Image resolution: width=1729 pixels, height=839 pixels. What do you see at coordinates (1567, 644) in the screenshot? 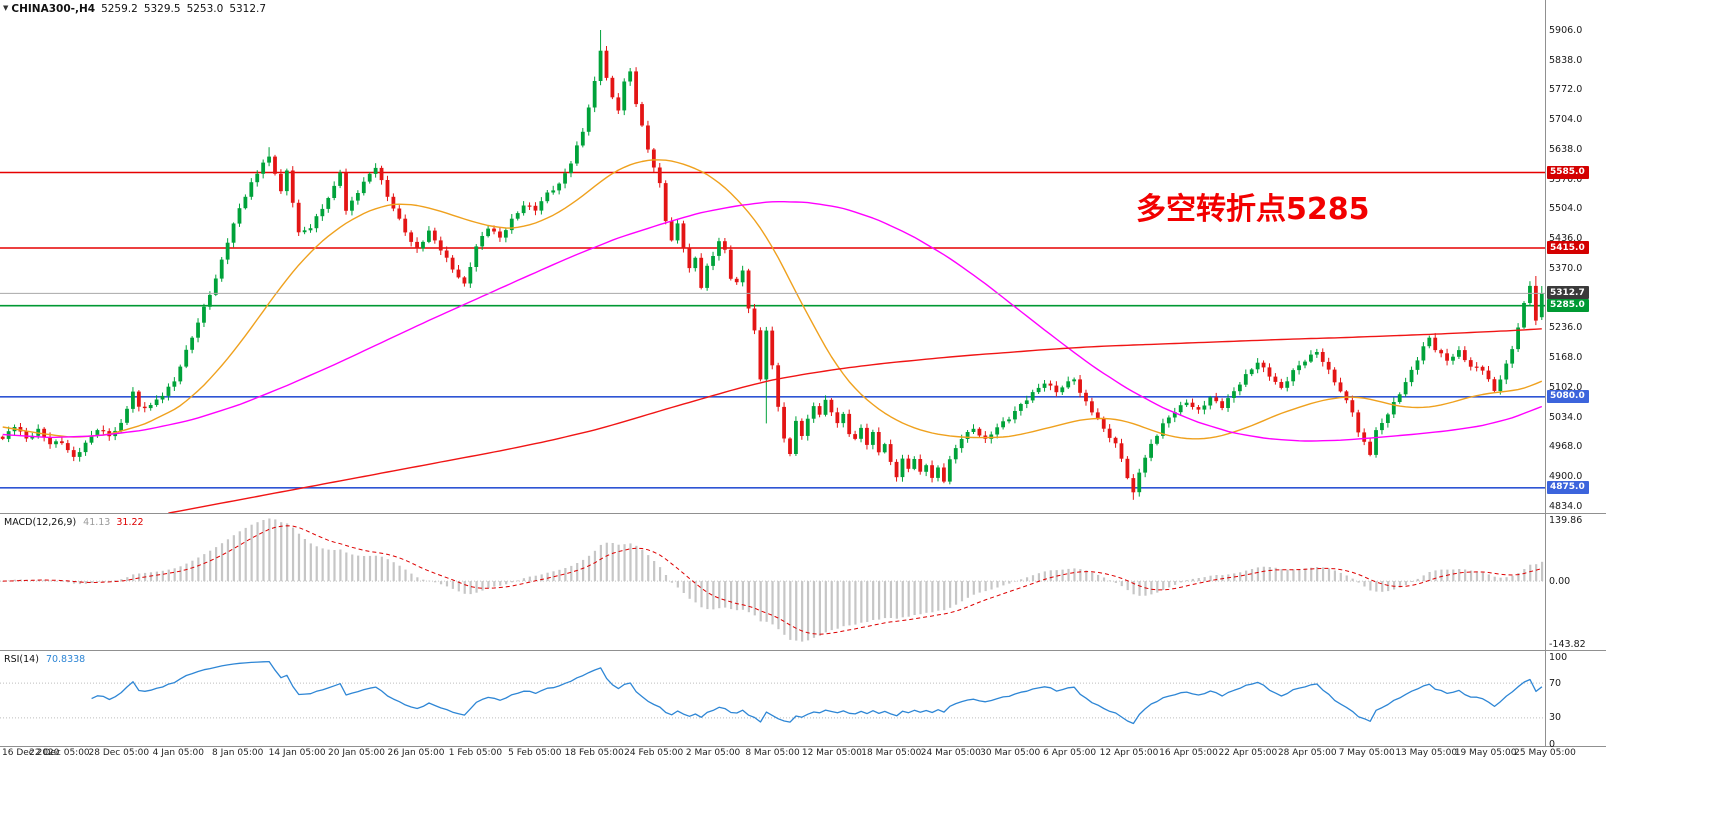
I see `macd-tick-label: -143.82` at bounding box center [1567, 644].